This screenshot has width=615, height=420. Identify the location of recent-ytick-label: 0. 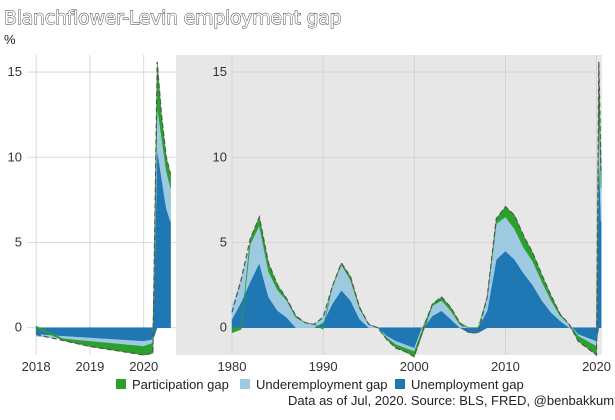
(18, 327).